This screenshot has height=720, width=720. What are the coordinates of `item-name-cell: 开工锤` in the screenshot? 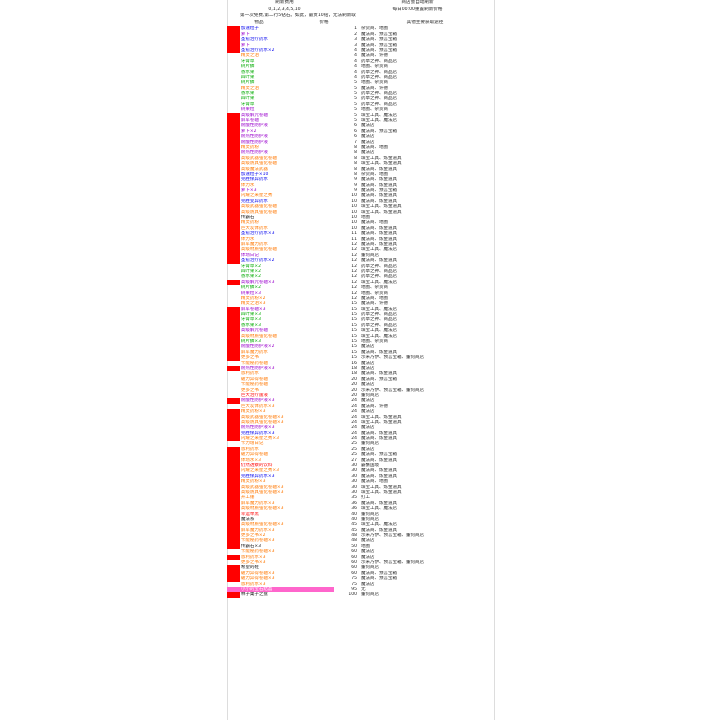 It's located at (247, 498).